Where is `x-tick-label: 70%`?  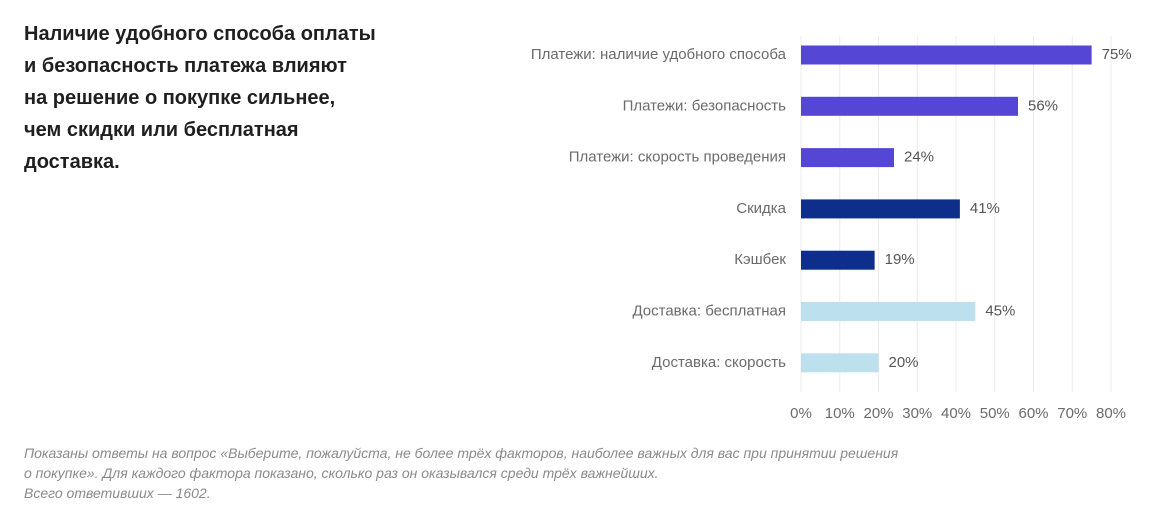
x-tick-label: 70% is located at coordinates (1072, 413).